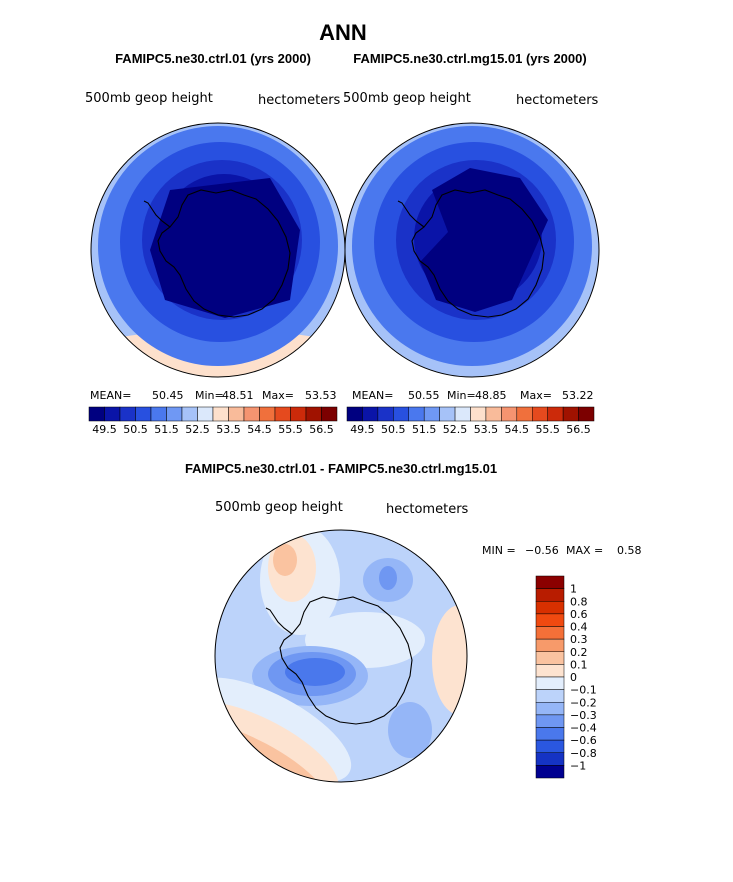 The image size is (733, 882). Describe the element at coordinates (218, 250) in the screenshot. I see `panel-left-map` at that location.